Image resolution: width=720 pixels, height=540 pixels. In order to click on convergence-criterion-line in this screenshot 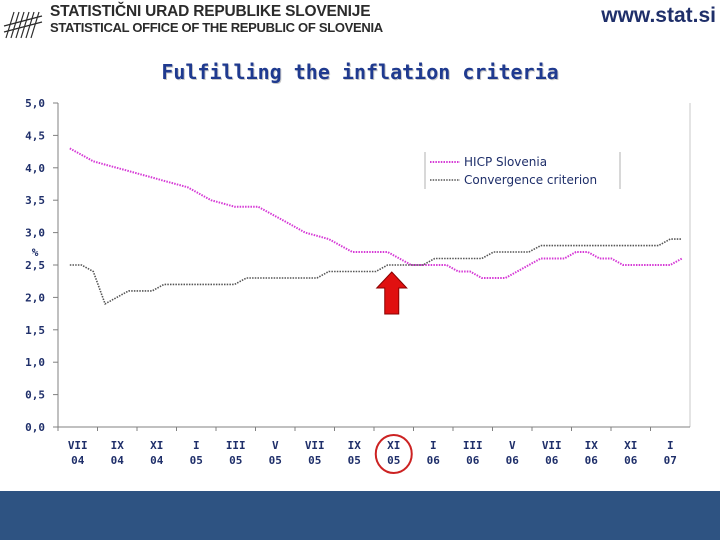, I will do `click(375, 272)`.